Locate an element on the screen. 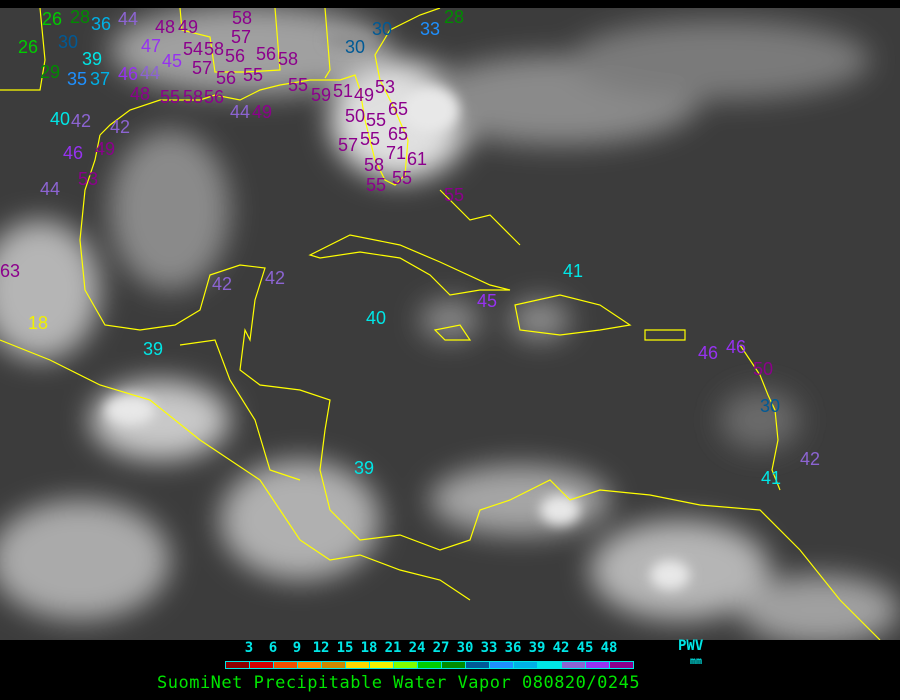 The image size is (900, 700). lesser-antilles is located at coordinates (760, 417).